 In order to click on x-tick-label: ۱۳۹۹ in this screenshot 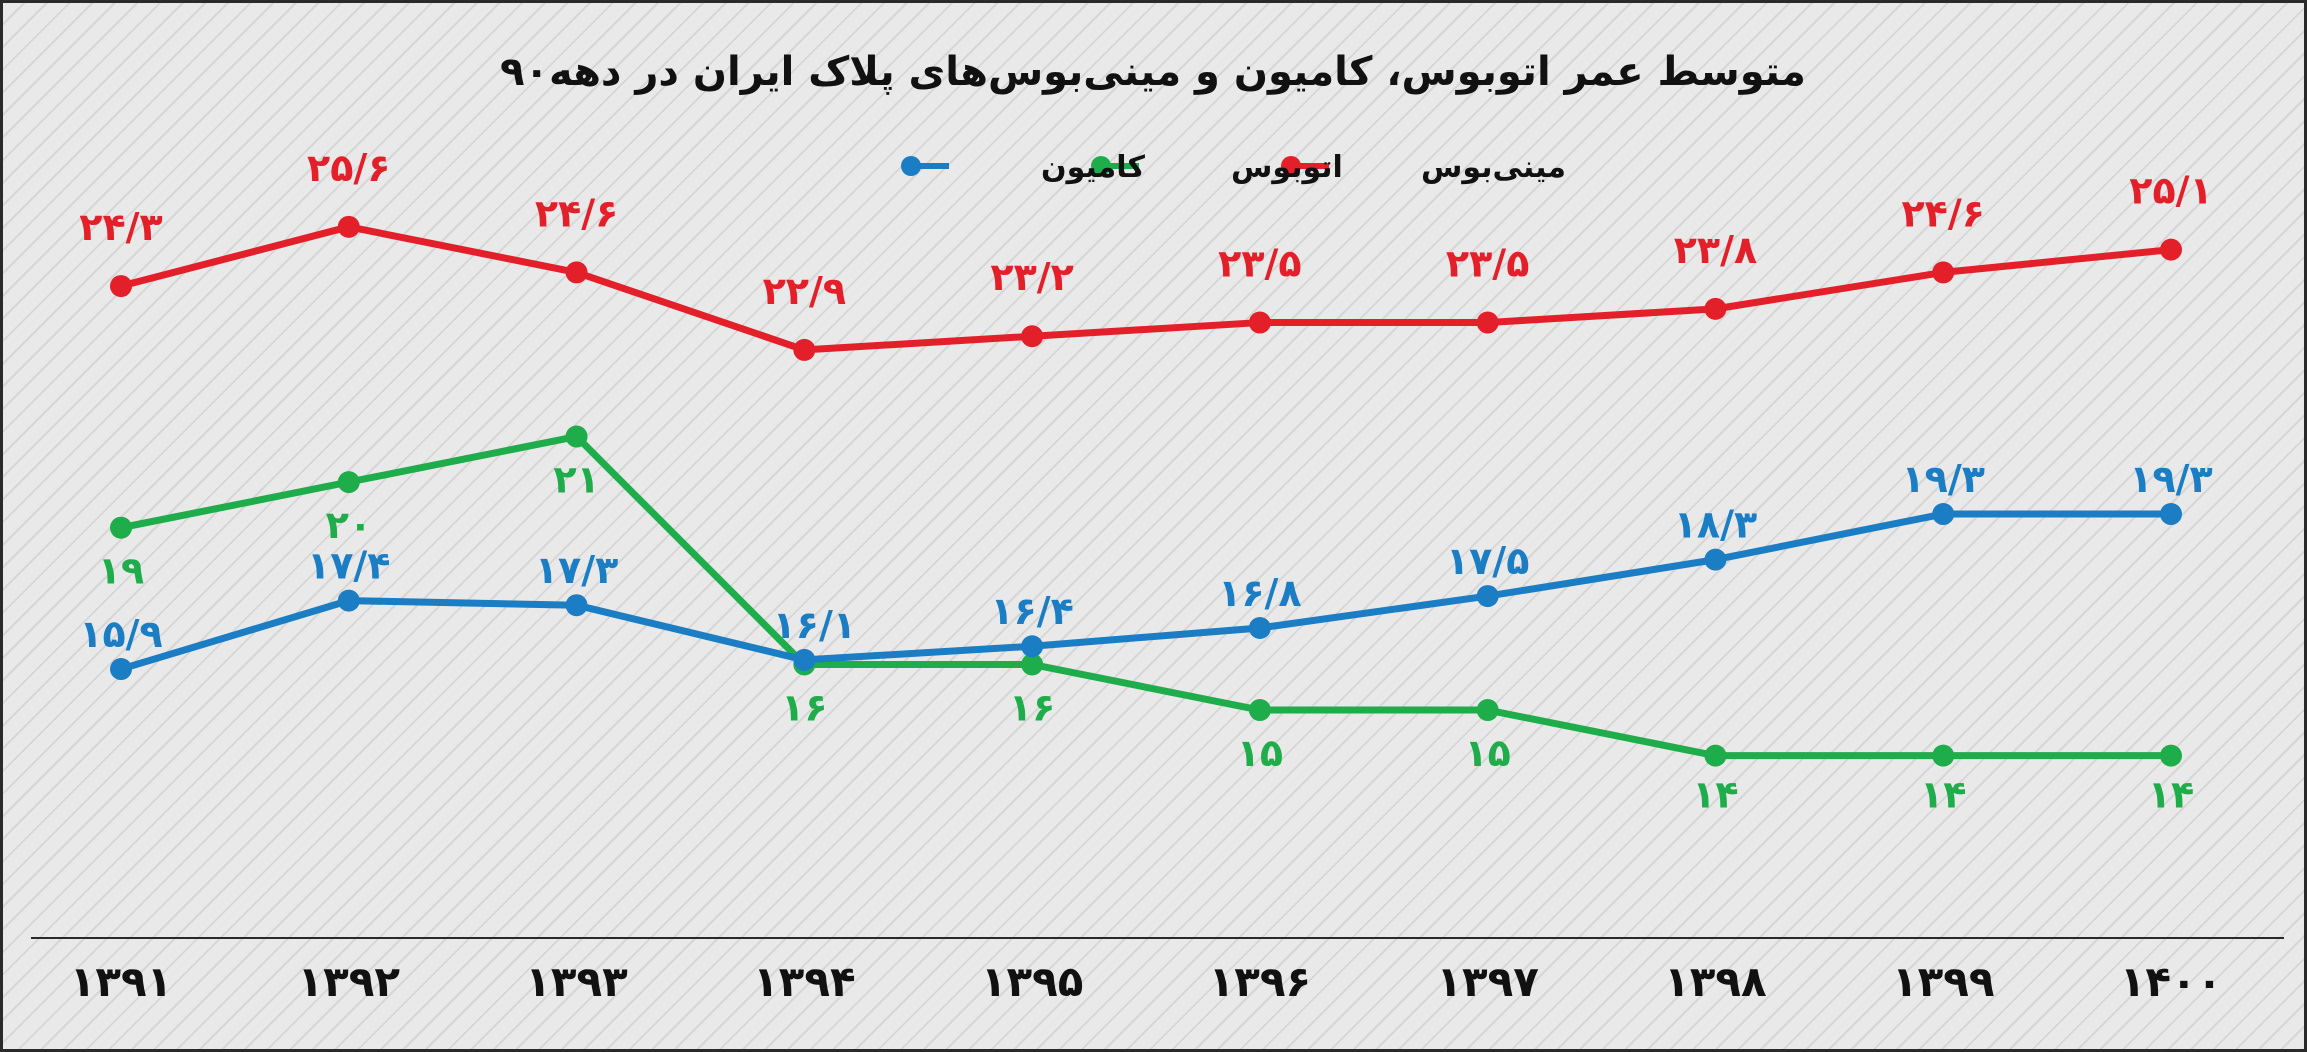, I will do `click(1943, 981)`.